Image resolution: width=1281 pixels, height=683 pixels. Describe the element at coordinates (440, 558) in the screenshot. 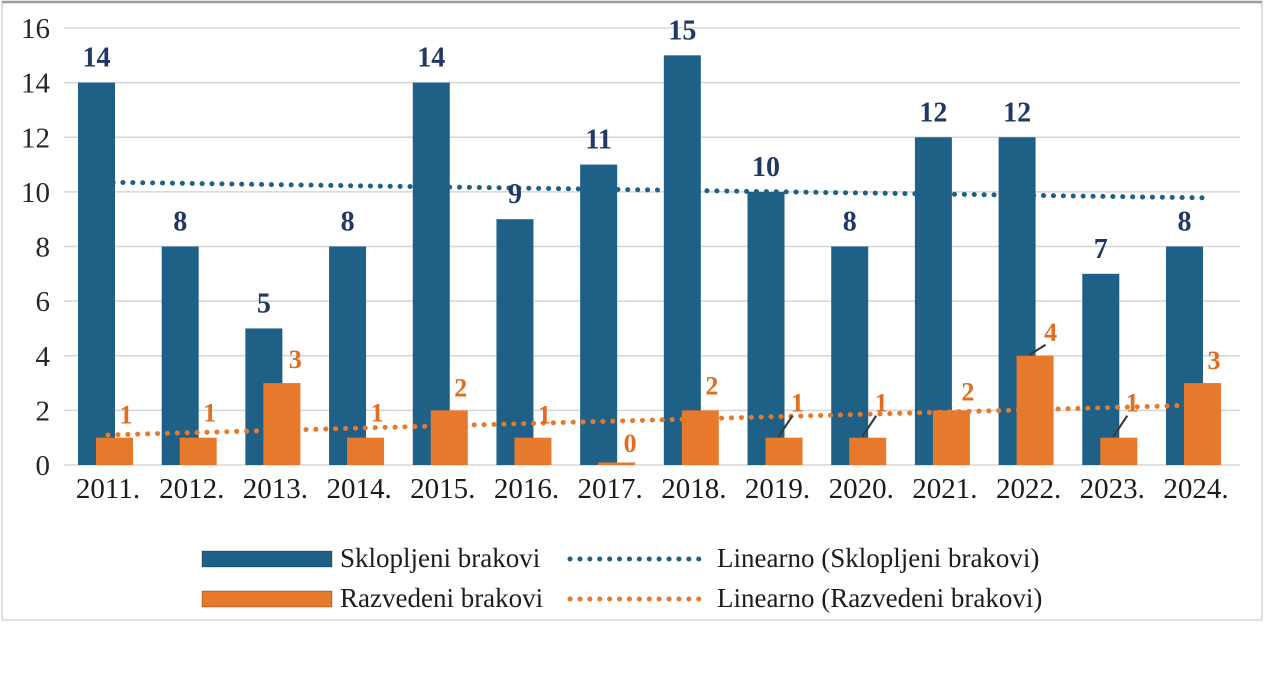

I see `legend-label-sklopljeni: Sklopljeni brakovi` at that location.